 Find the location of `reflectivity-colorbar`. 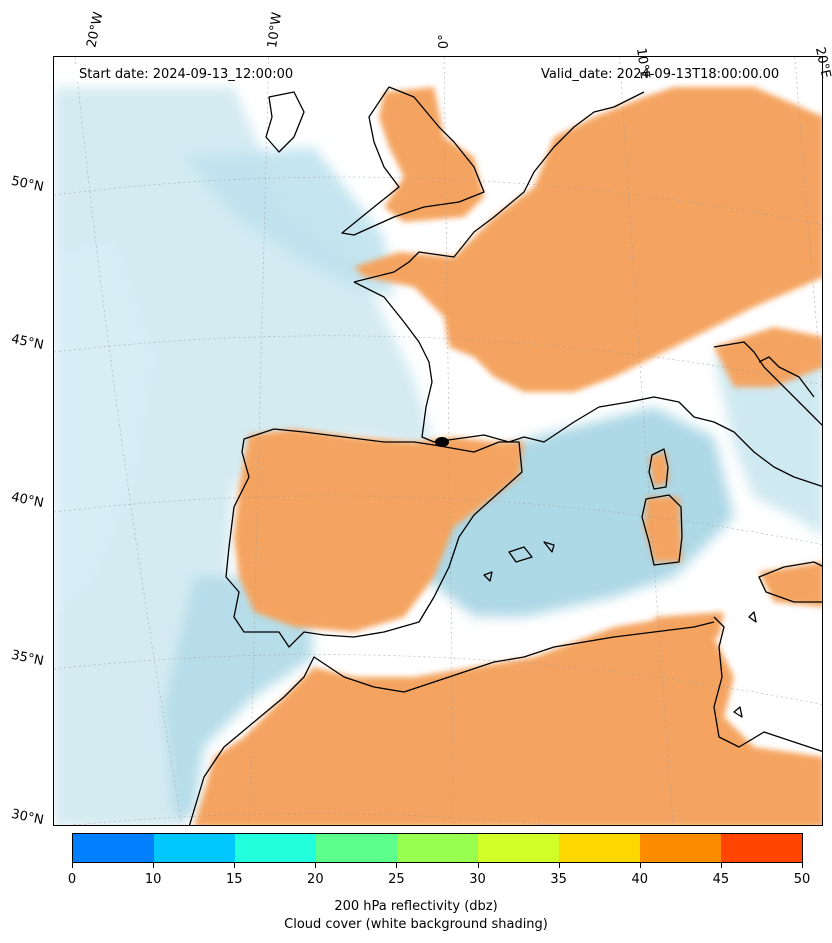

reflectivity-colorbar is located at coordinates (437, 848).